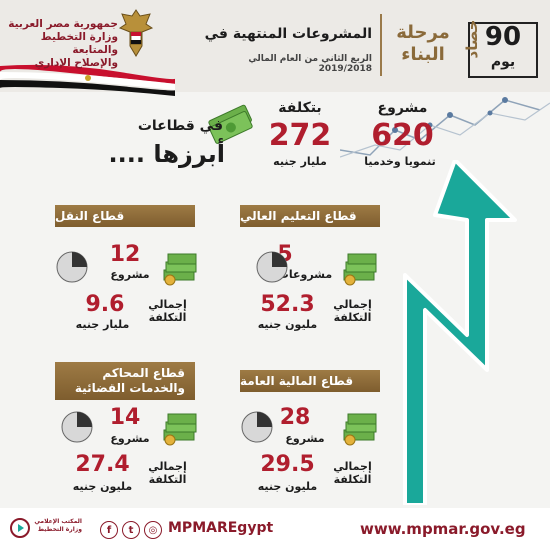  I want to click on social-handle: MPMAREgypt, so click(221, 528).